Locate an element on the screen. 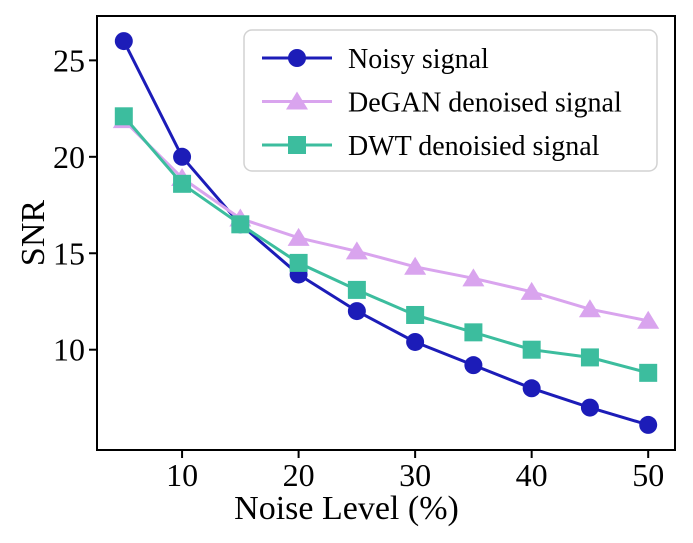  x-tick-label: 40 is located at coordinates (532, 475).